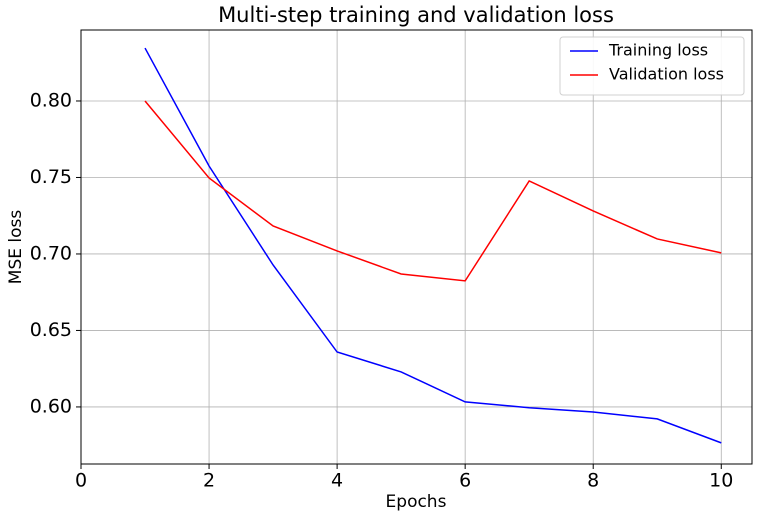 Image resolution: width=757 pixels, height=519 pixels. I want to click on chart-title: Multi-step training and validation loss, so click(416, 15).